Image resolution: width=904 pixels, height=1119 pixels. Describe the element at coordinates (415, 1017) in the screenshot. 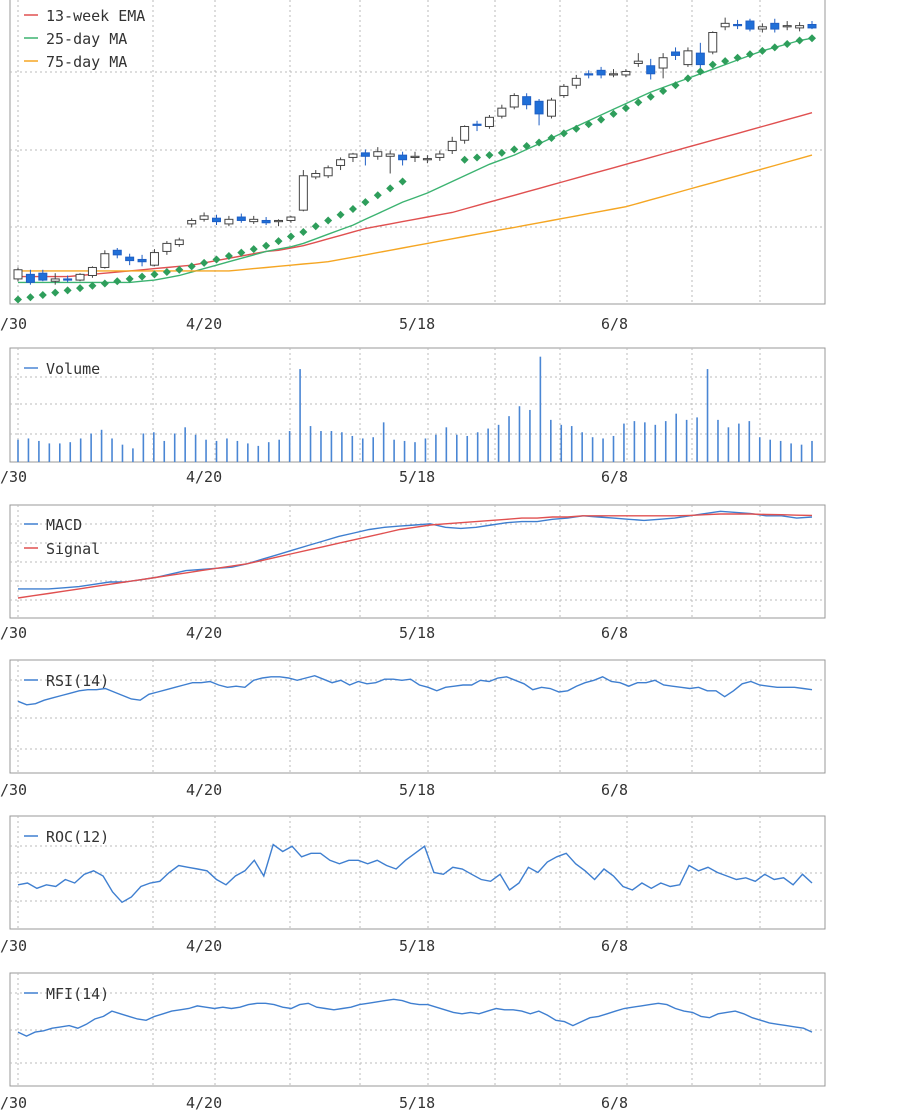

I see `mfi-line` at that location.